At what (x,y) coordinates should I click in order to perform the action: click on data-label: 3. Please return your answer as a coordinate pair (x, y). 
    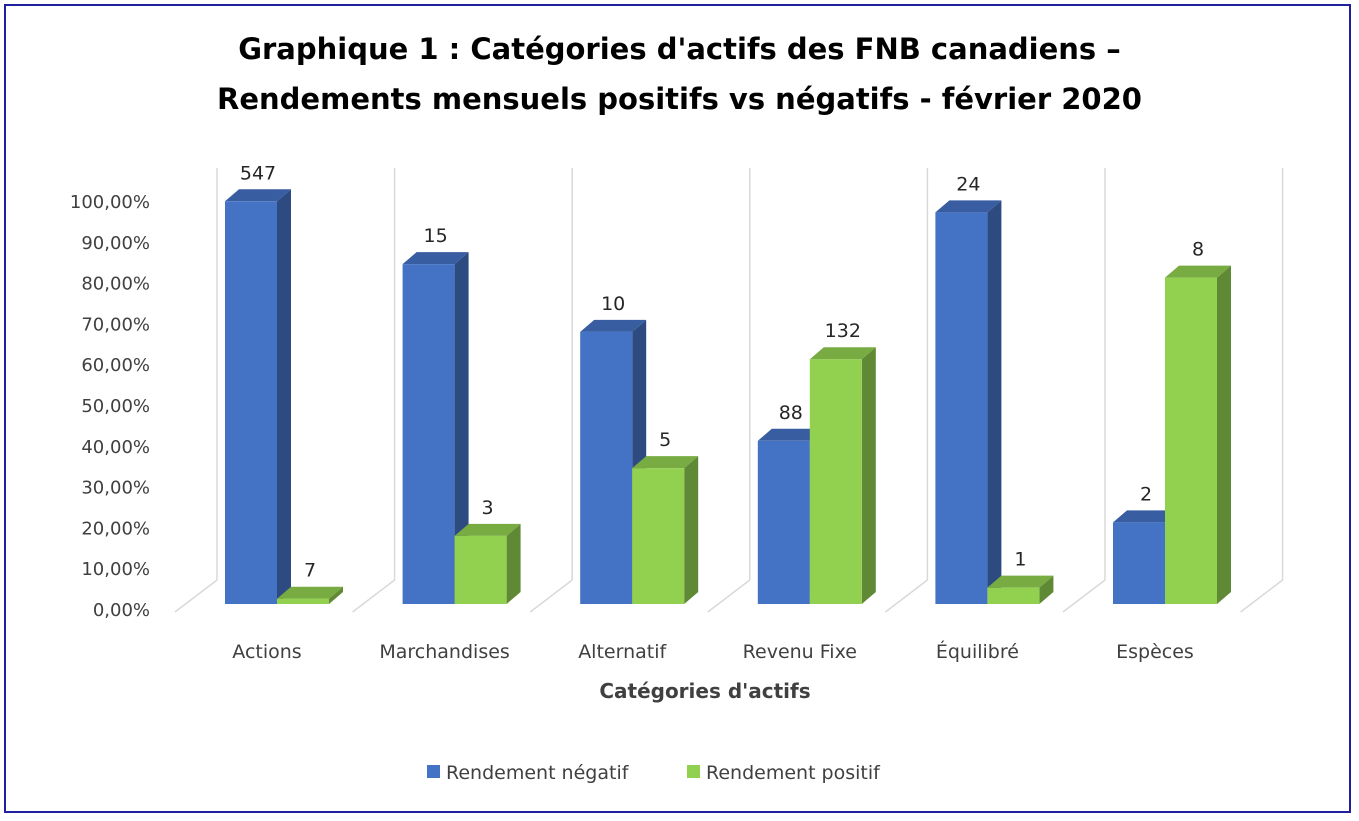
    Looking at the image, I should click on (488, 508).